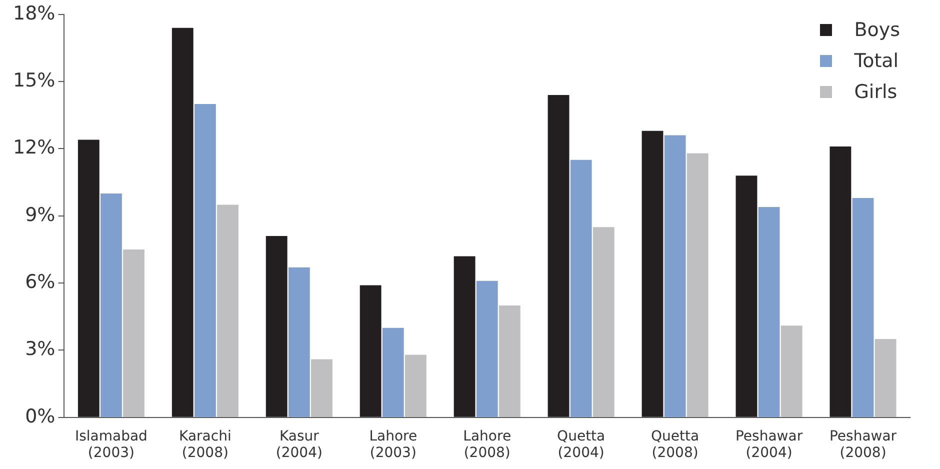 The image size is (940, 469). What do you see at coordinates (581, 445) in the screenshot?
I see `x-tick-label: Quetta (2004)` at bounding box center [581, 445].